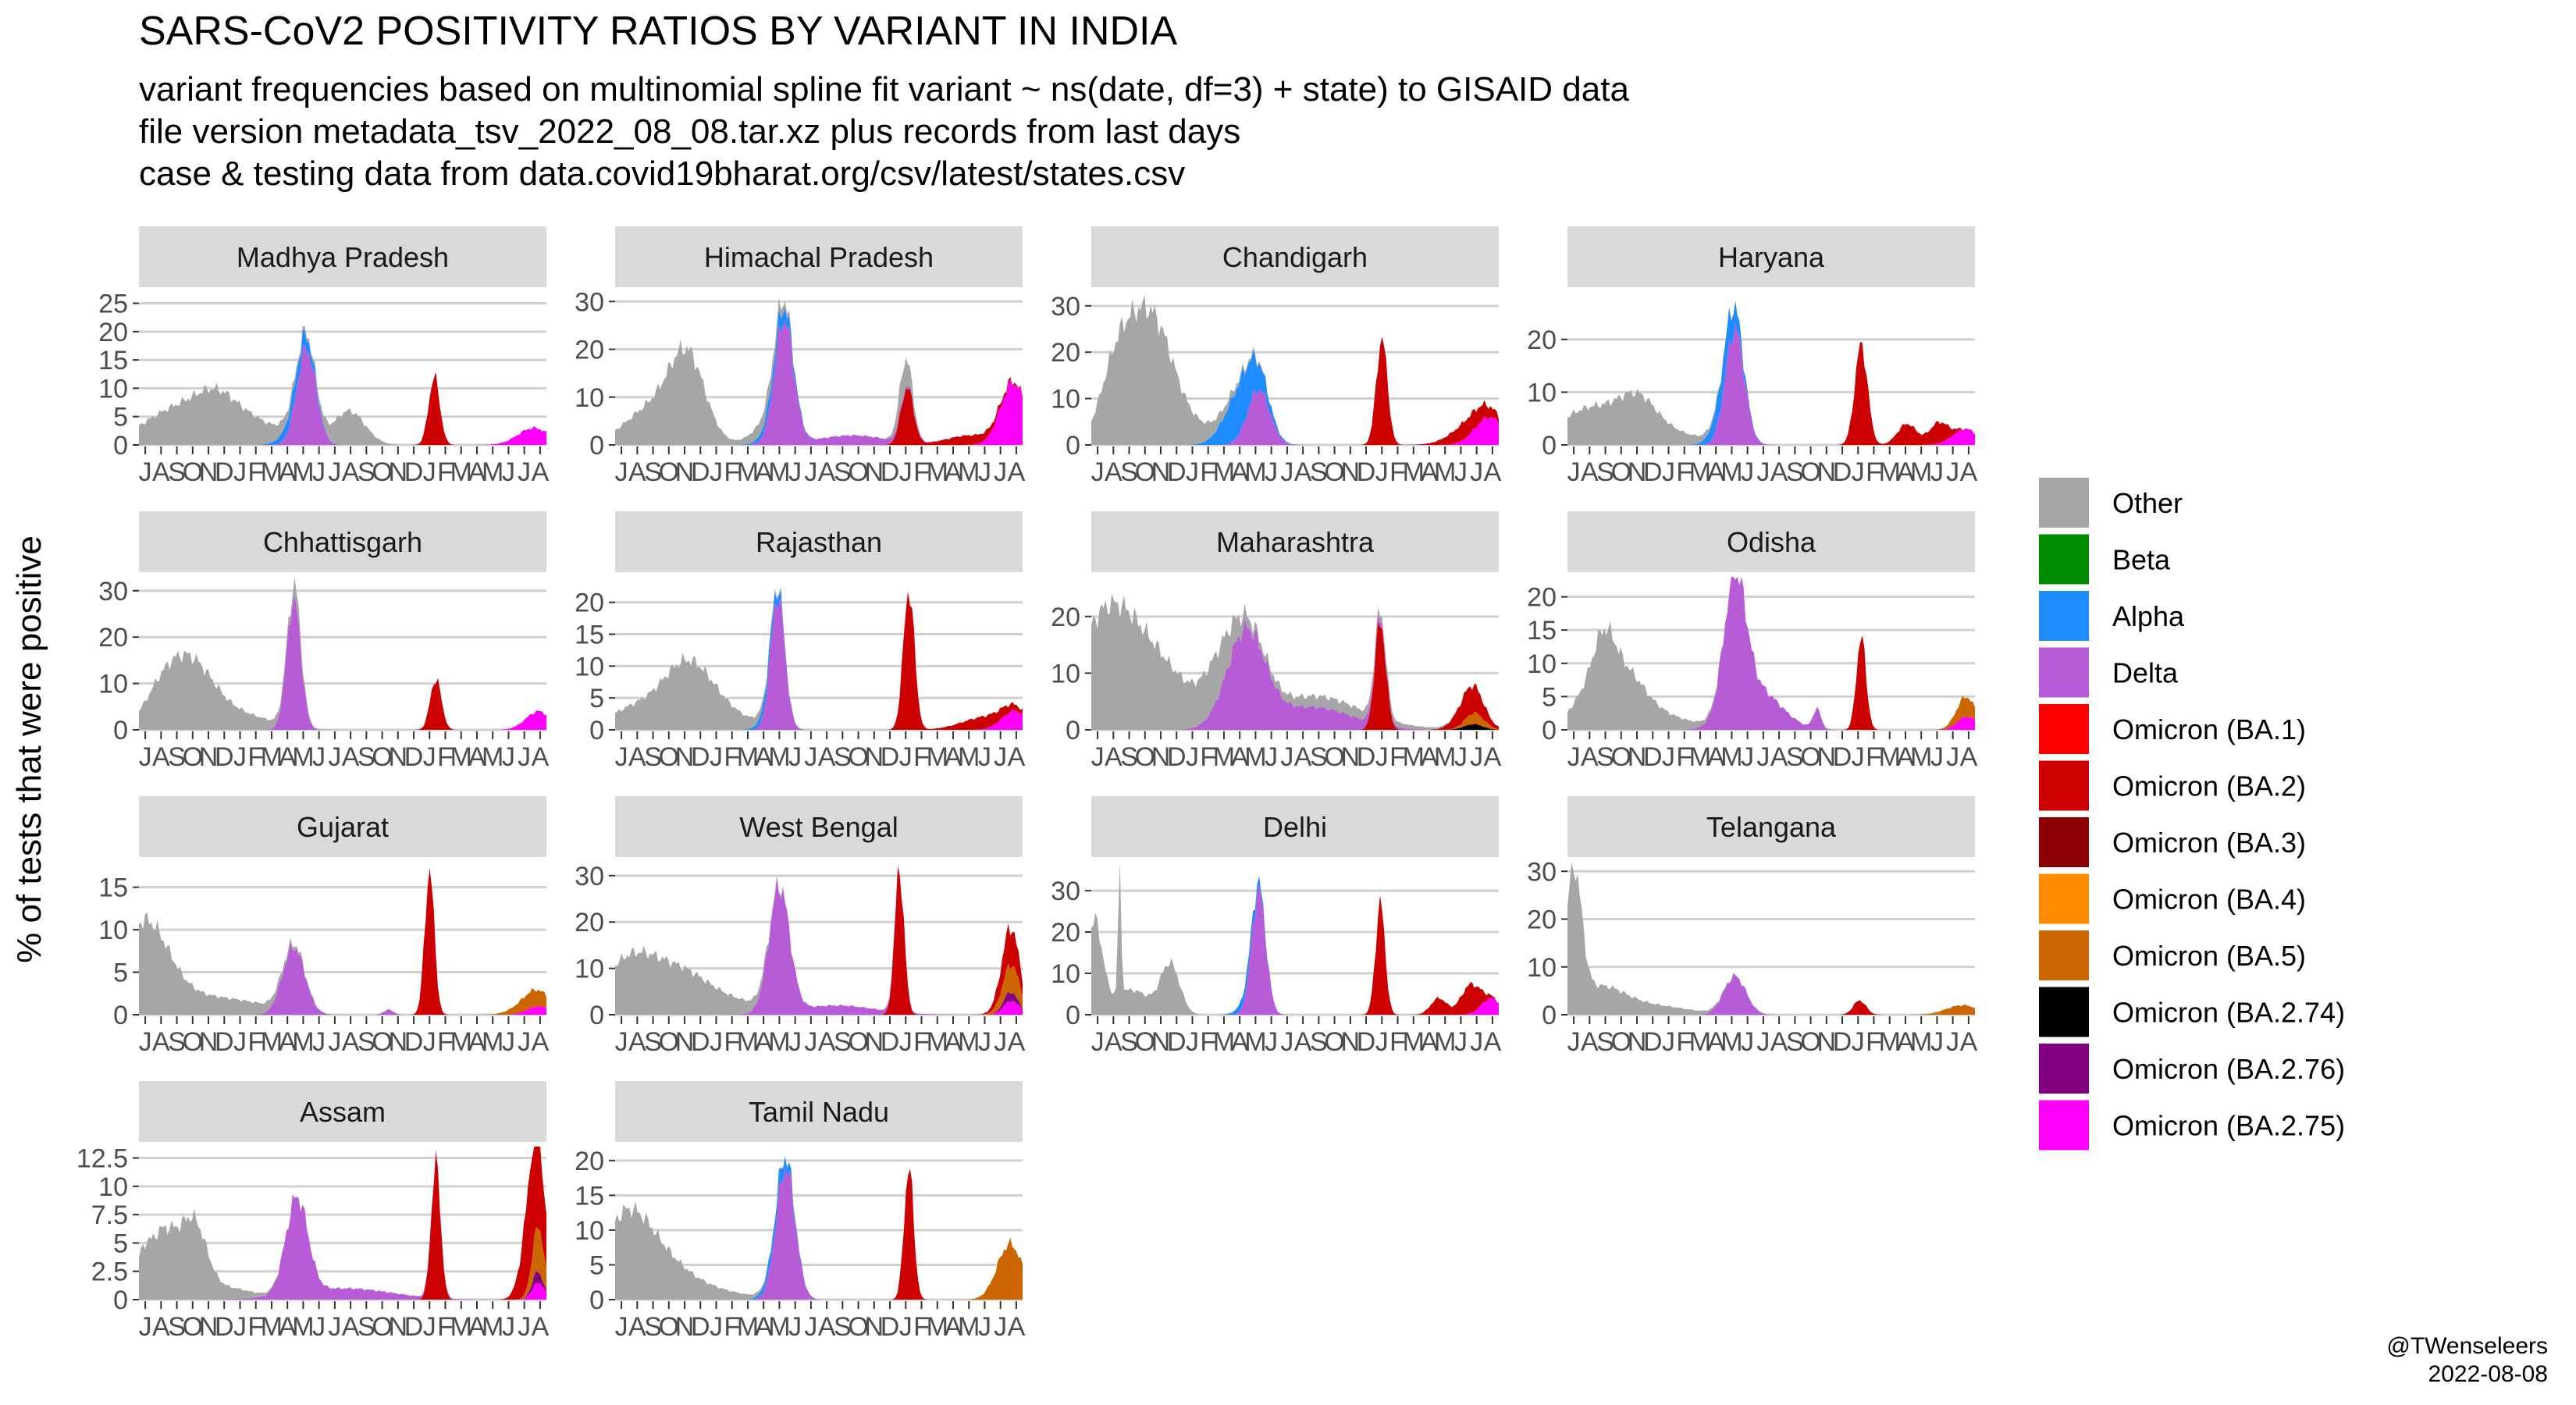  I want to click on strip-label-odisha: Odisha, so click(1771, 542).